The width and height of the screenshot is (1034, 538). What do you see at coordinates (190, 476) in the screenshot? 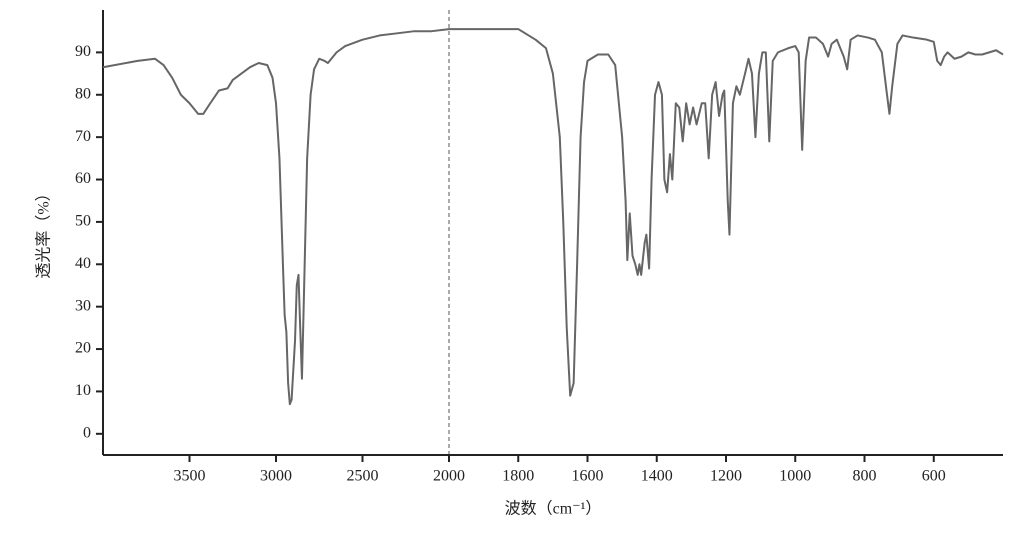
I see `x-tick-label: 3500` at bounding box center [190, 476].